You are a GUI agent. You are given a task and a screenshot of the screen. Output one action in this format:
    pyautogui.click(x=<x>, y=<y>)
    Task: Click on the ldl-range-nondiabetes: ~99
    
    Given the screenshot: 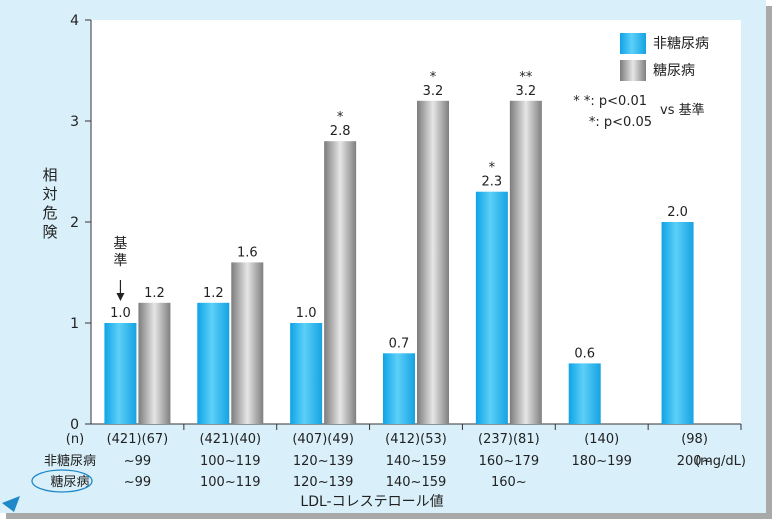 What is the action you would take?
    pyautogui.click(x=137, y=461)
    